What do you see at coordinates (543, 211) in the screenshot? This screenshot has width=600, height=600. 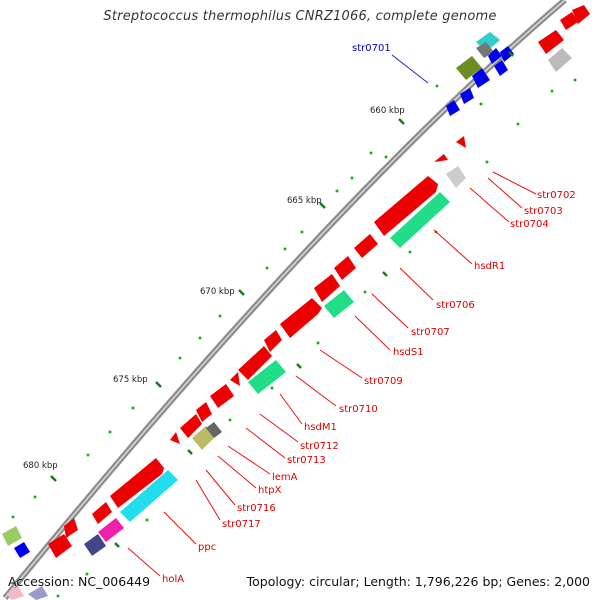 I see `gene-label-str0703: str0703` at bounding box center [543, 211].